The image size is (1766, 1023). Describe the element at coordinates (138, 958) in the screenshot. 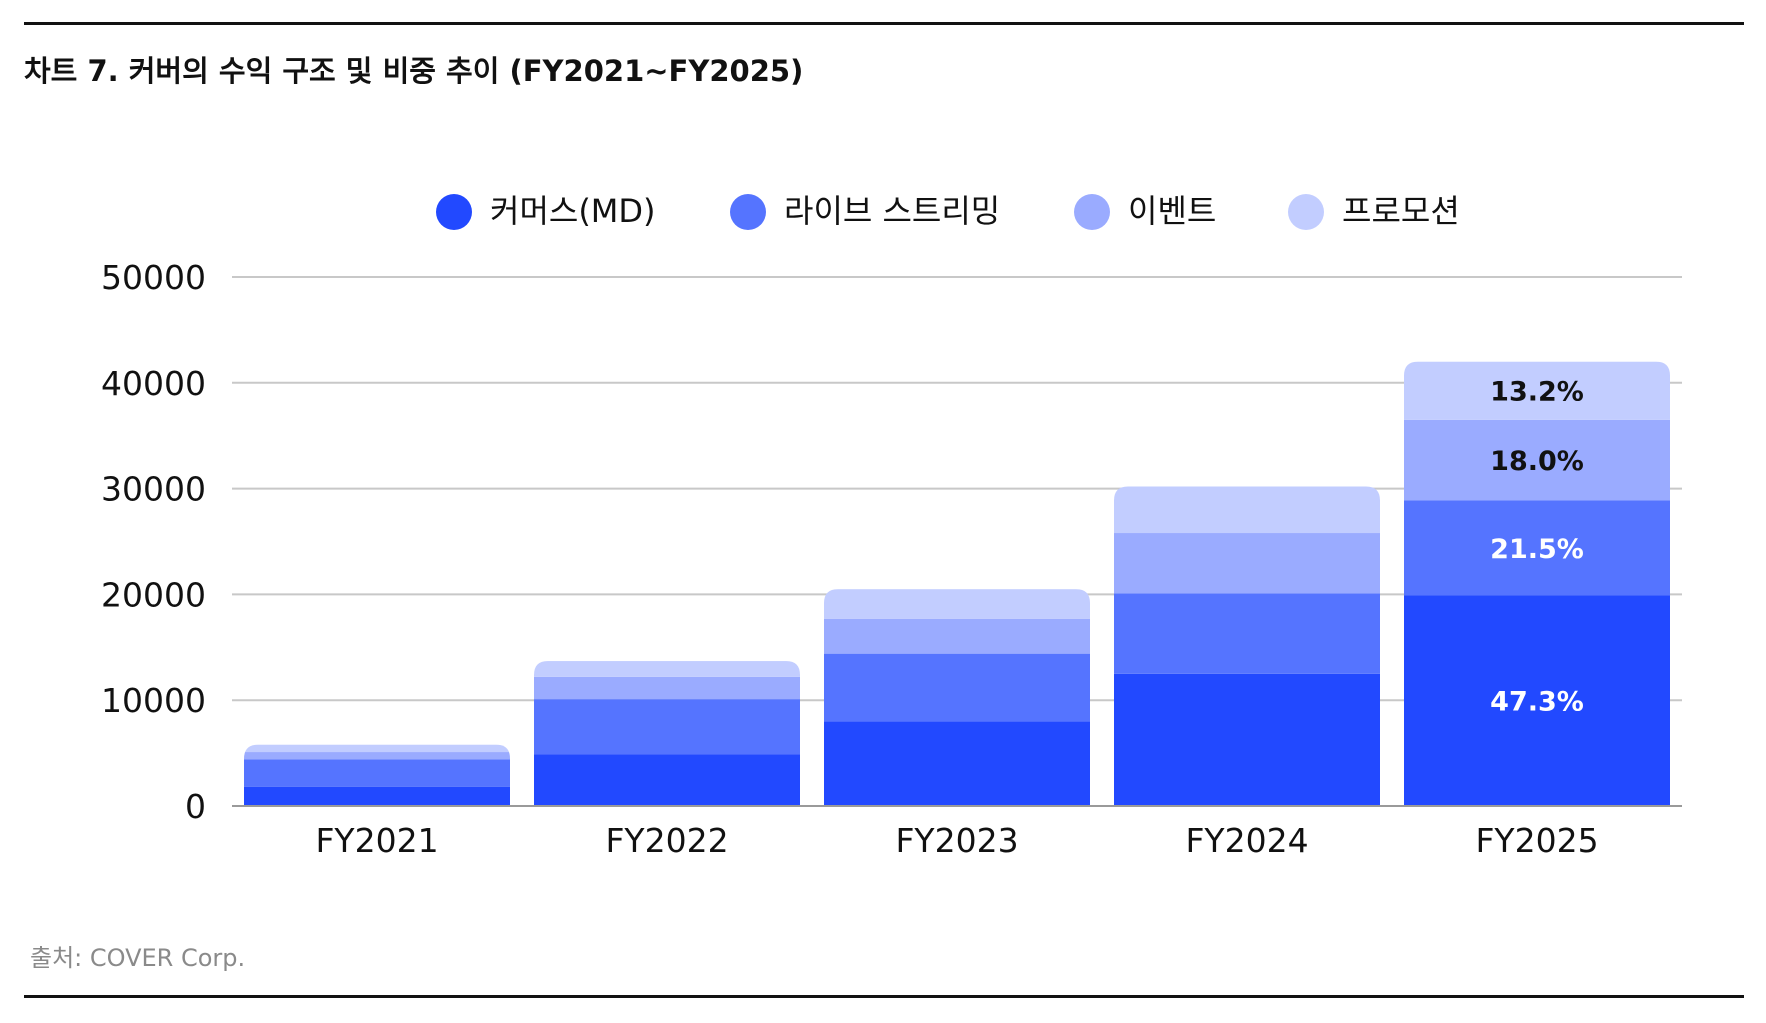

I see `source-note: 출처: COVER Corp.` at that location.